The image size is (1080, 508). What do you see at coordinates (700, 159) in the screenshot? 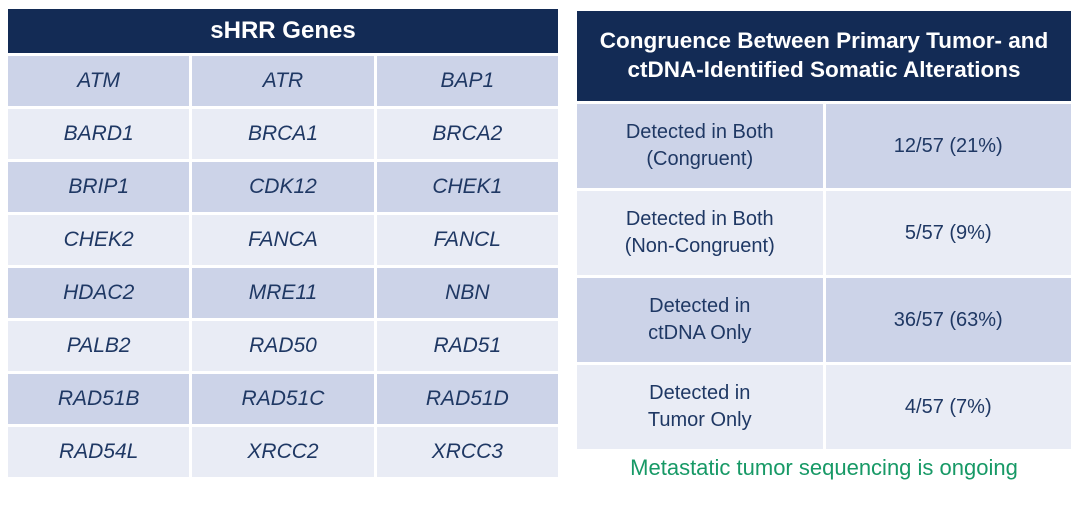
I see `label-line: (Congruent)` at bounding box center [700, 159].